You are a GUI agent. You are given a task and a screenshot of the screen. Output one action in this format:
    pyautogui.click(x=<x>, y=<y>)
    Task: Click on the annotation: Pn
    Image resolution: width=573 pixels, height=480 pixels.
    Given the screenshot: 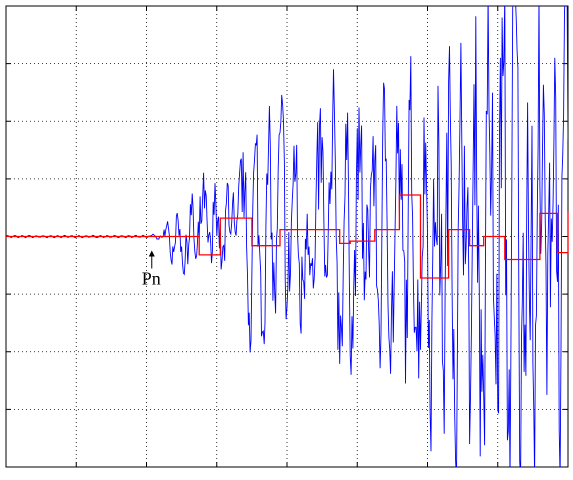 What is the action you would take?
    pyautogui.click(x=151, y=269)
    